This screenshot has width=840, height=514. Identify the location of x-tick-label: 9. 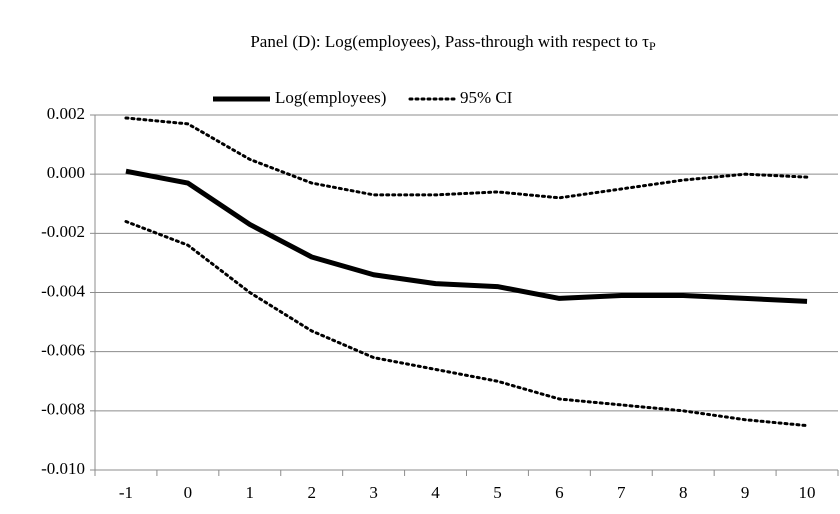
(745, 492).